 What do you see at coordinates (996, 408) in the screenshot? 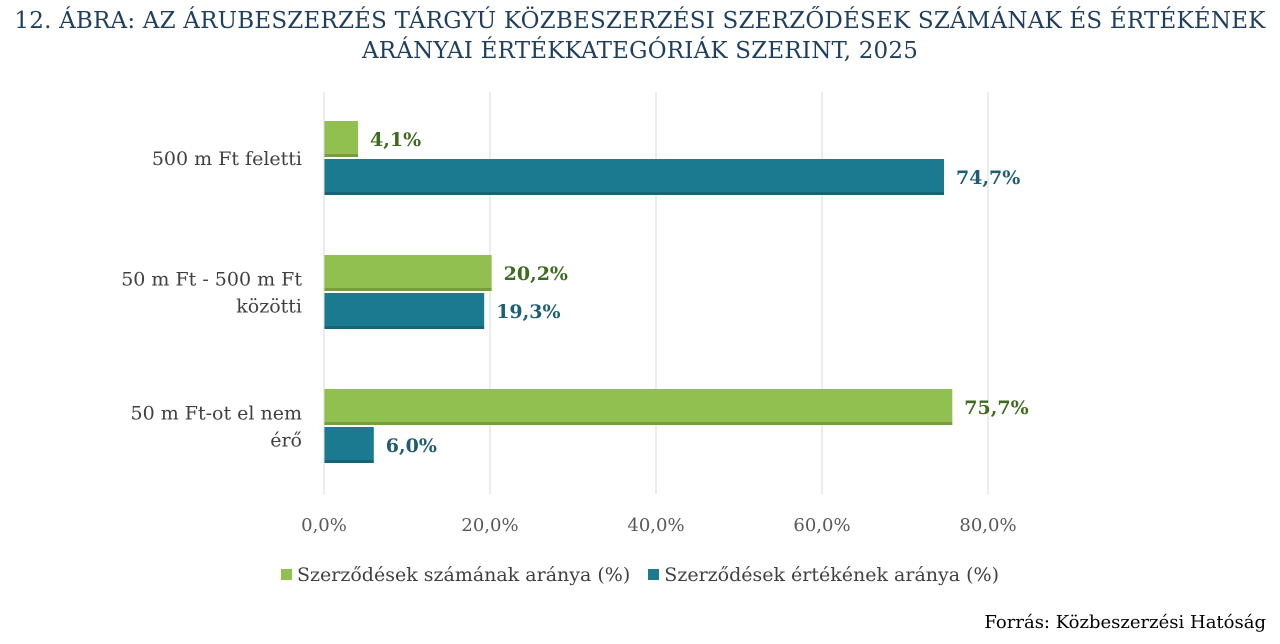
I see `data-label: 75,7%` at bounding box center [996, 408].